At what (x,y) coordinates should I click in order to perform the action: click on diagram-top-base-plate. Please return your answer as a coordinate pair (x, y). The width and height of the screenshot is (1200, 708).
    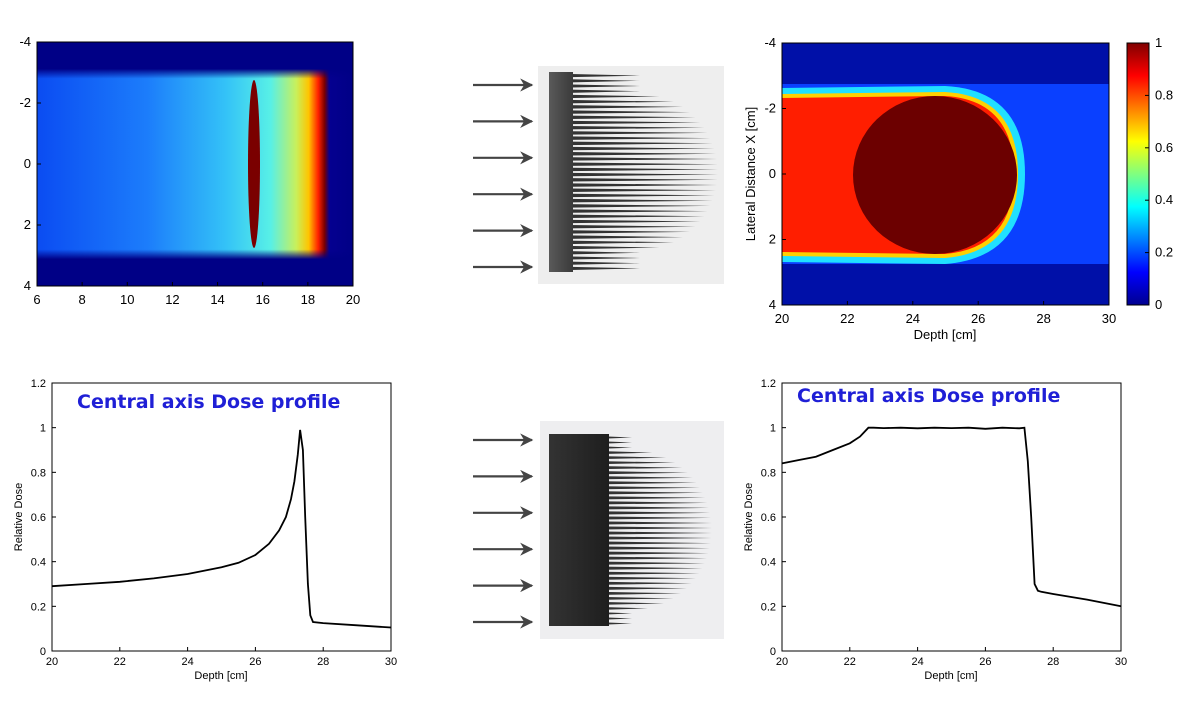
    Looking at the image, I should click on (561, 172).